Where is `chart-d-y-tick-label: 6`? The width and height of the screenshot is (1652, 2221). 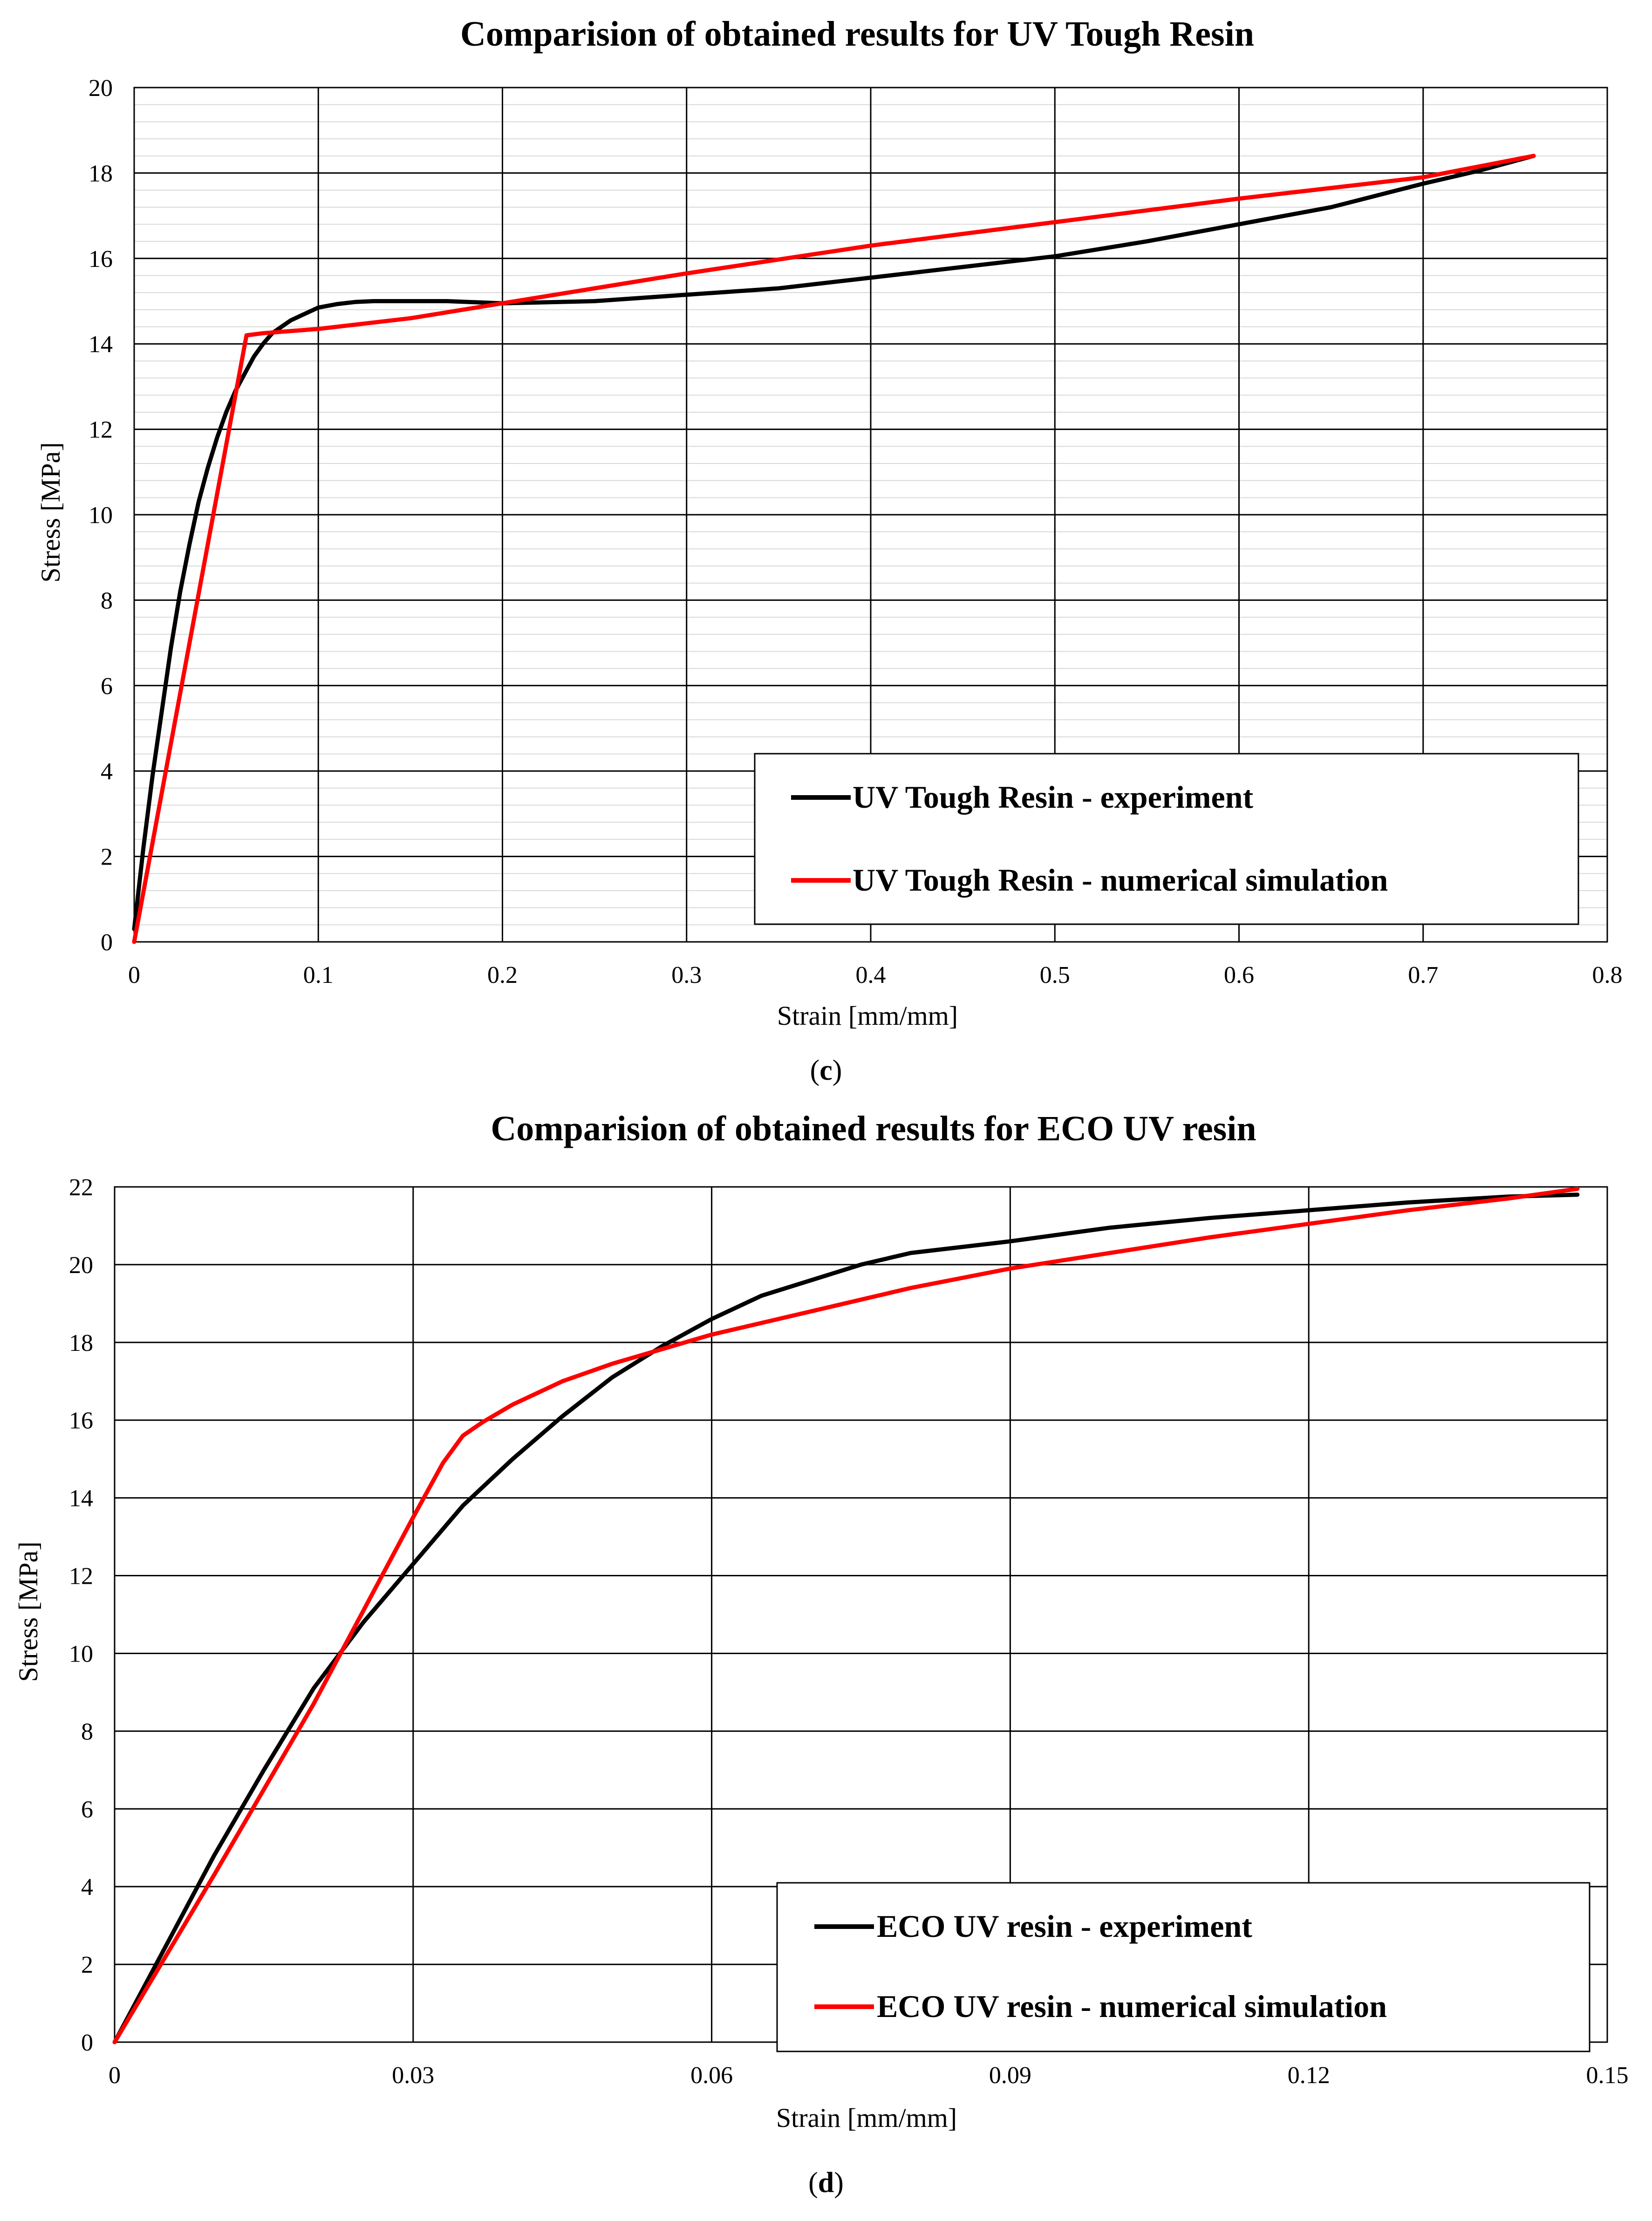
chart-d-y-tick-label: 6 is located at coordinates (87, 1810).